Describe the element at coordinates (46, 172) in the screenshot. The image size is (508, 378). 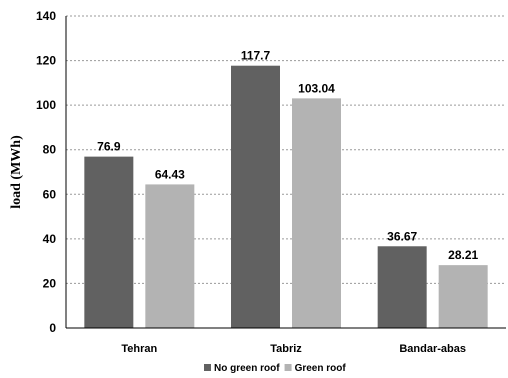
I see `y-tick-labels: 0 20 40 60 80 100 120 140` at that location.